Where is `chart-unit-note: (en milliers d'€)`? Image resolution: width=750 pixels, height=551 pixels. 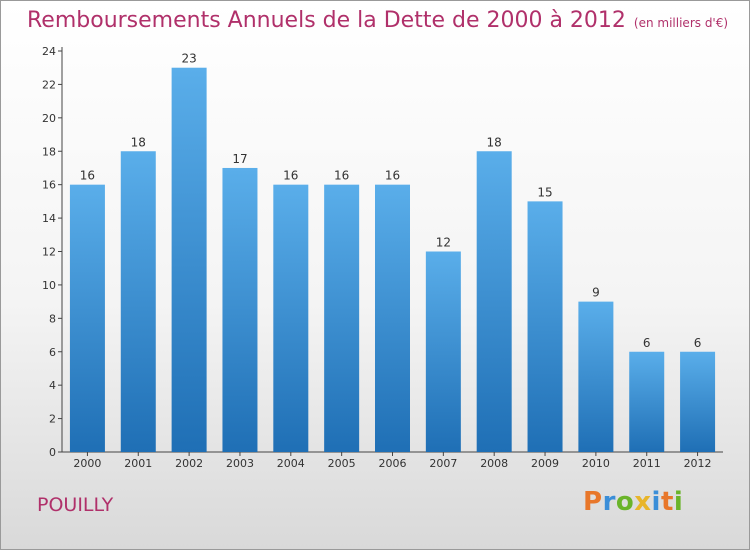 chart-unit-note: (en milliers d'€) is located at coordinates (681, 23).